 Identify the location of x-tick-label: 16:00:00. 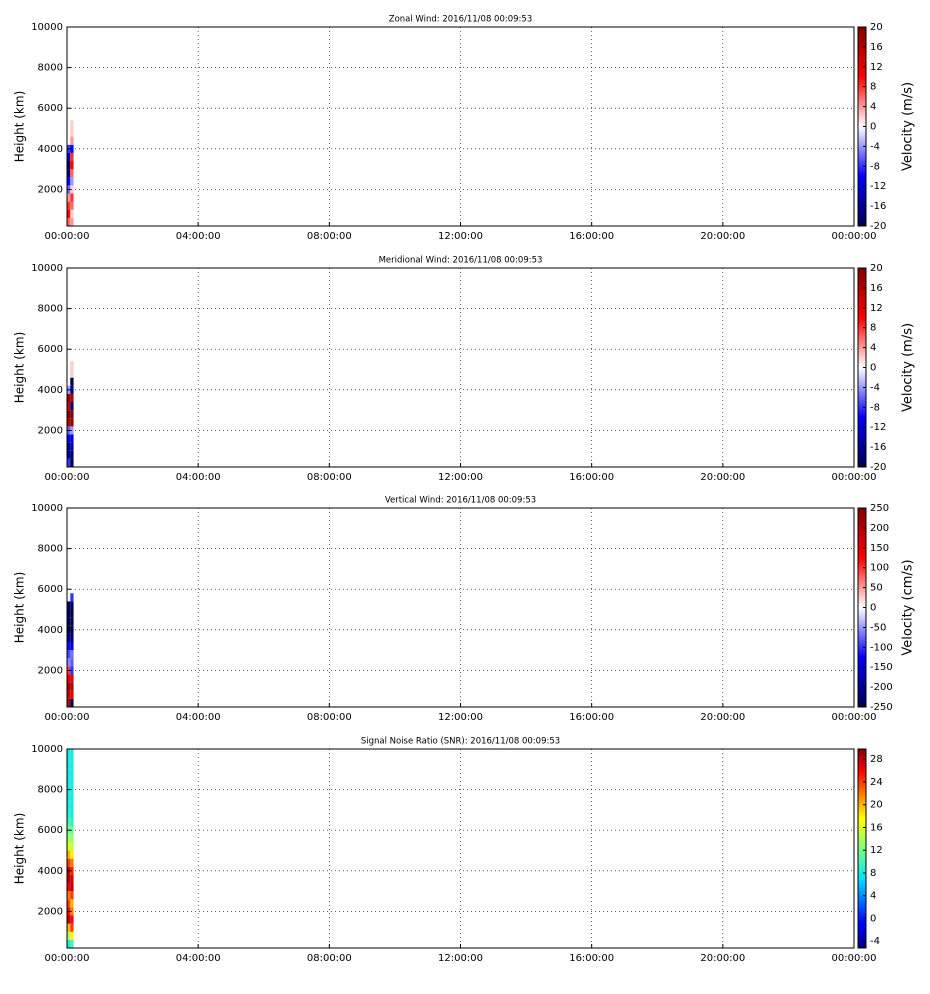
(591, 958).